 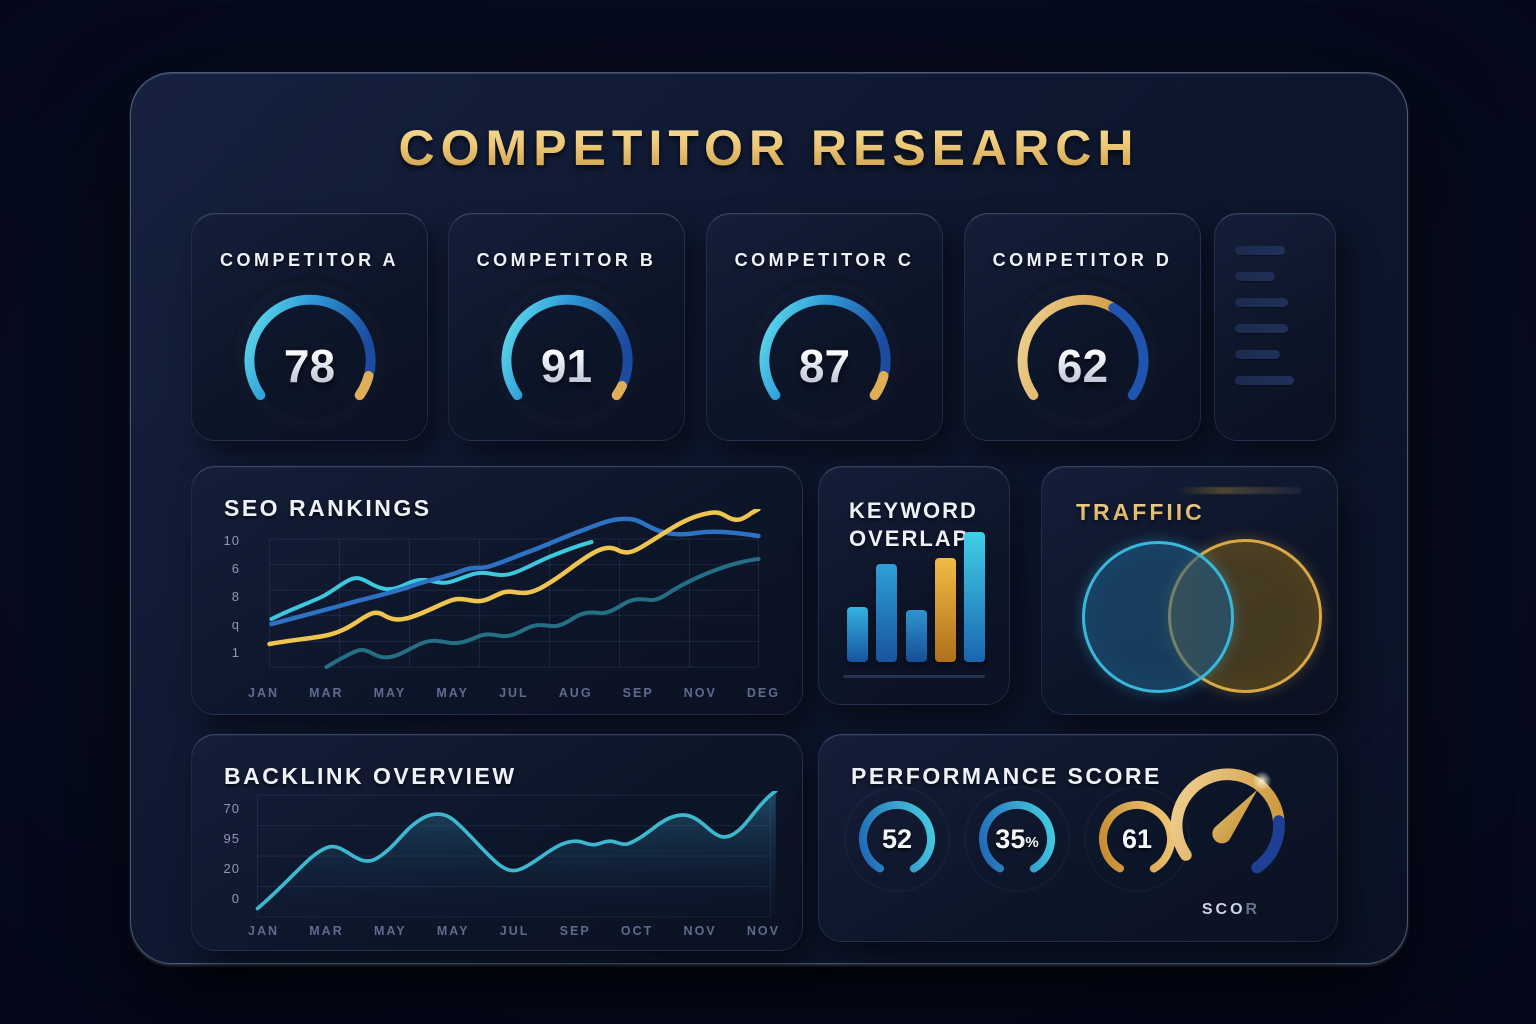 I want to click on keyword-overlap-card: KEYWORD OVERLAP, so click(x=914, y=585).